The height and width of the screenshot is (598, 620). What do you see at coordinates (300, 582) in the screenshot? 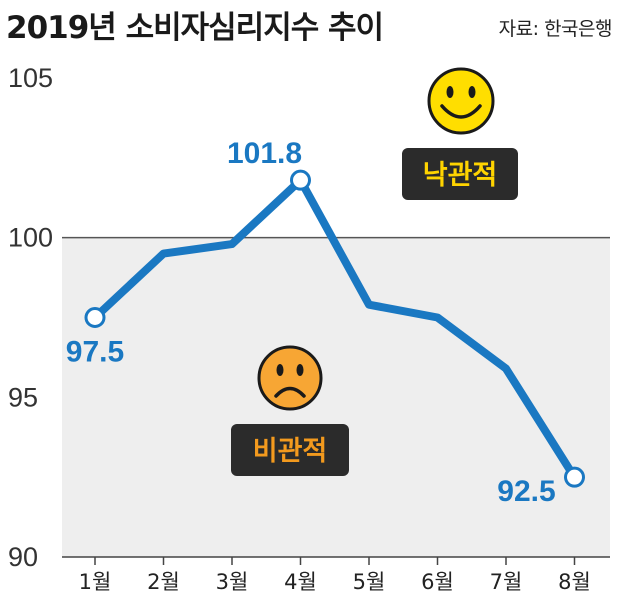
I see `x-tick-label: 4월` at bounding box center [300, 582].